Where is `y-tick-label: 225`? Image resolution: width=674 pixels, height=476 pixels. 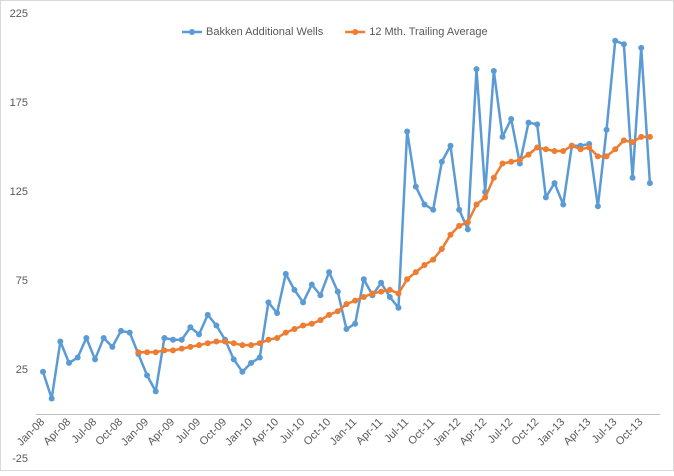 y-tick-label: 225 is located at coordinates (19, 14).